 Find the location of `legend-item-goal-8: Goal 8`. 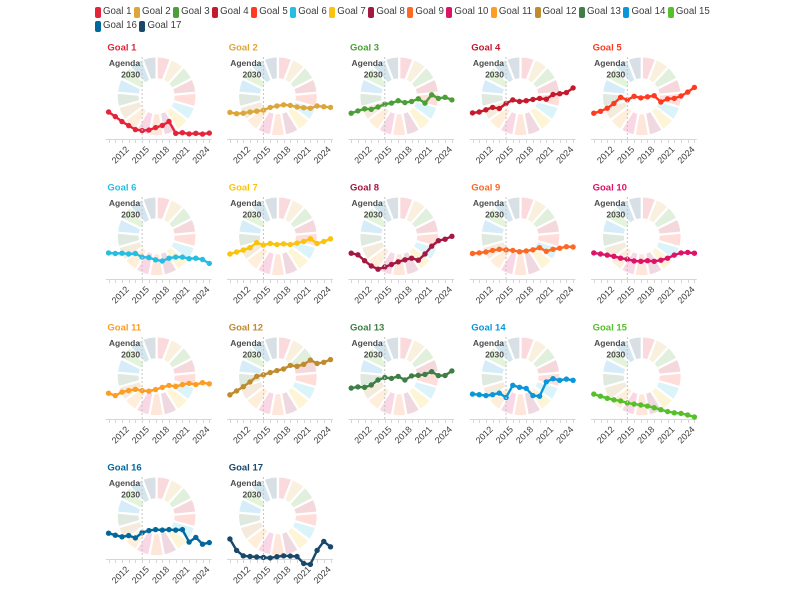

legend-item-goal-8: Goal 8 is located at coordinates (386, 12).